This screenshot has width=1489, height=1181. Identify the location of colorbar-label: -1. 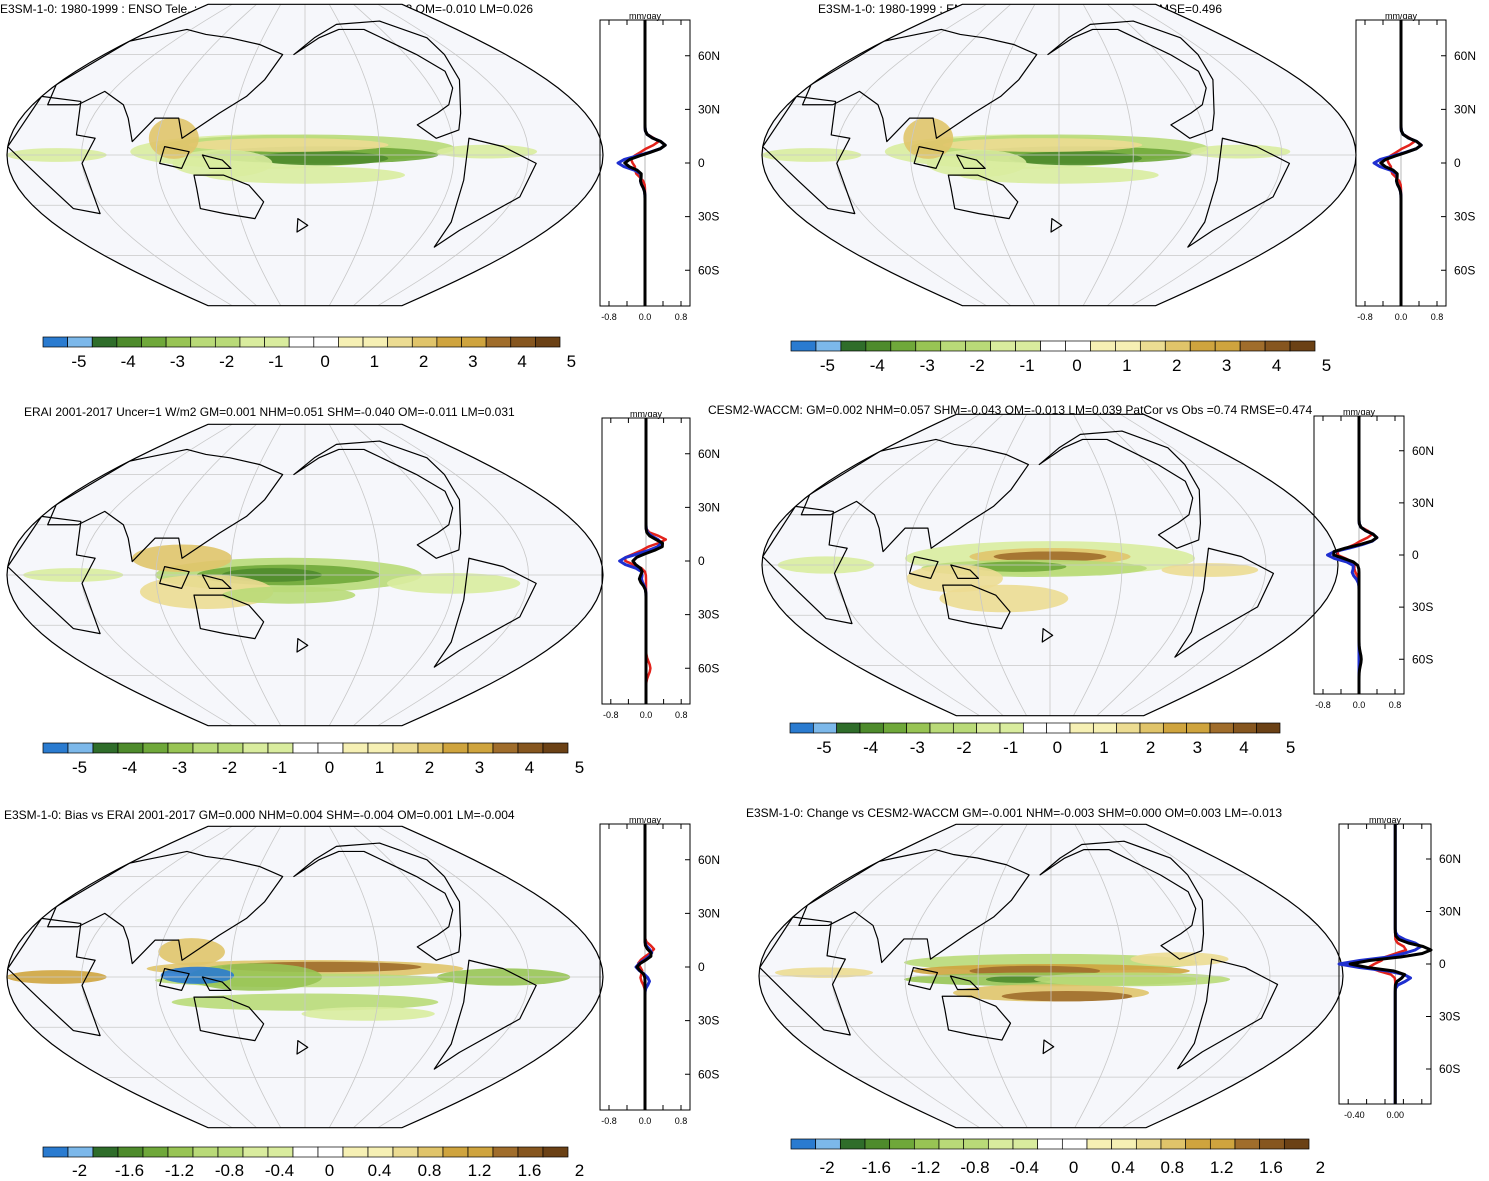
(1027, 365).